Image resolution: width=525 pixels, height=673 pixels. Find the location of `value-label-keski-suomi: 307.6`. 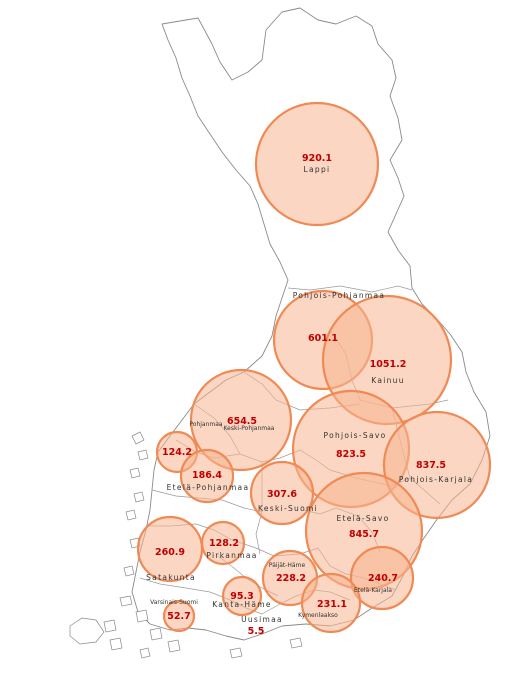

value-label-keski-suomi: 307.6 is located at coordinates (282, 494).